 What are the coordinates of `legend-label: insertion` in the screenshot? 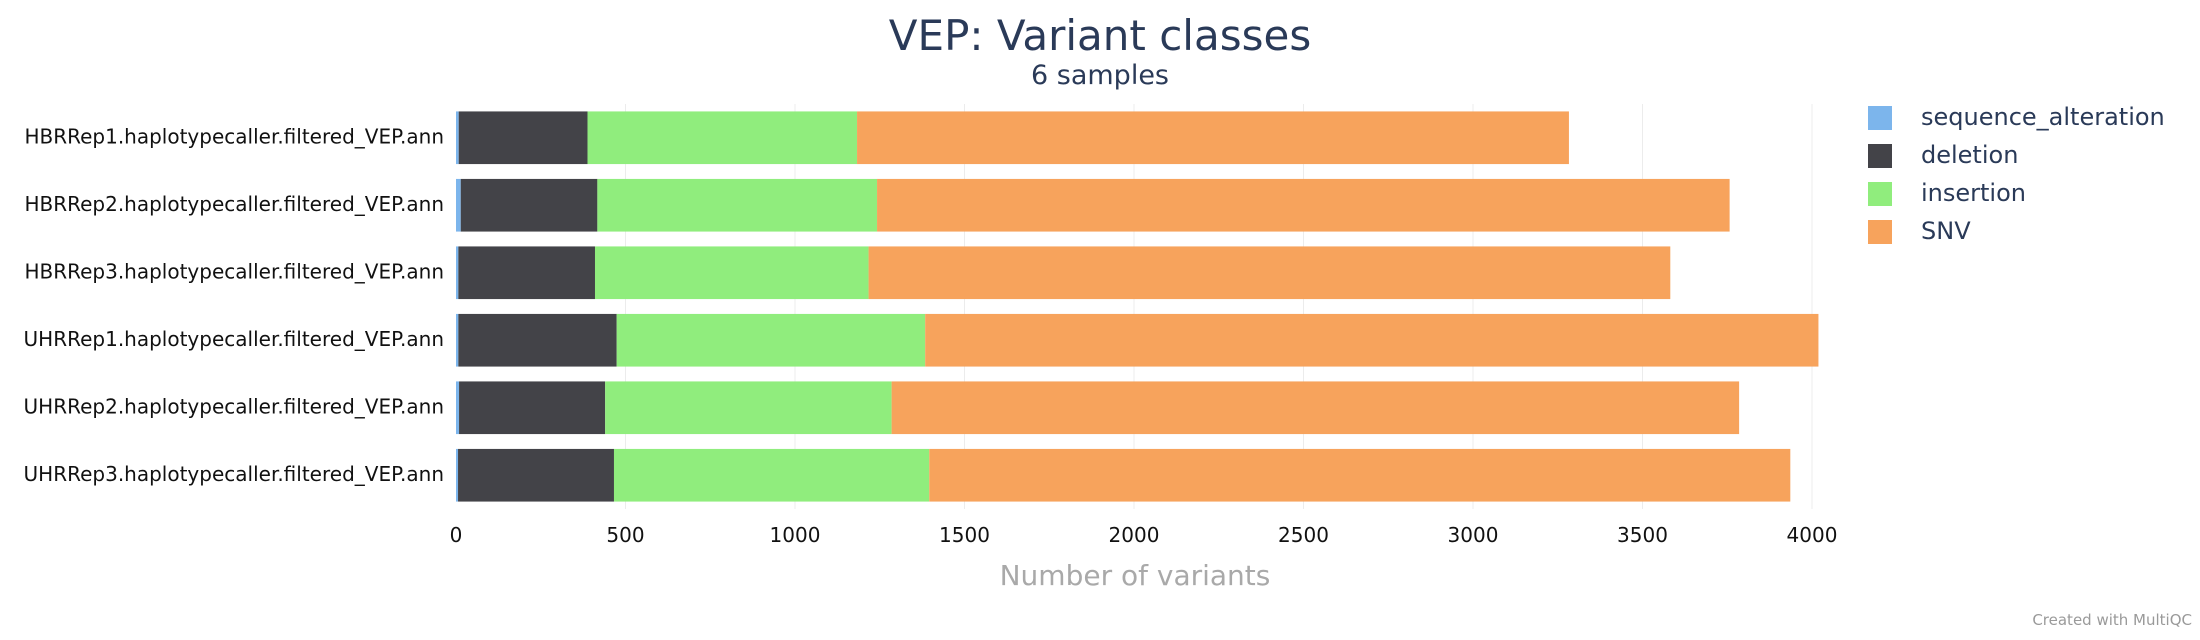 It's located at (1973, 193).